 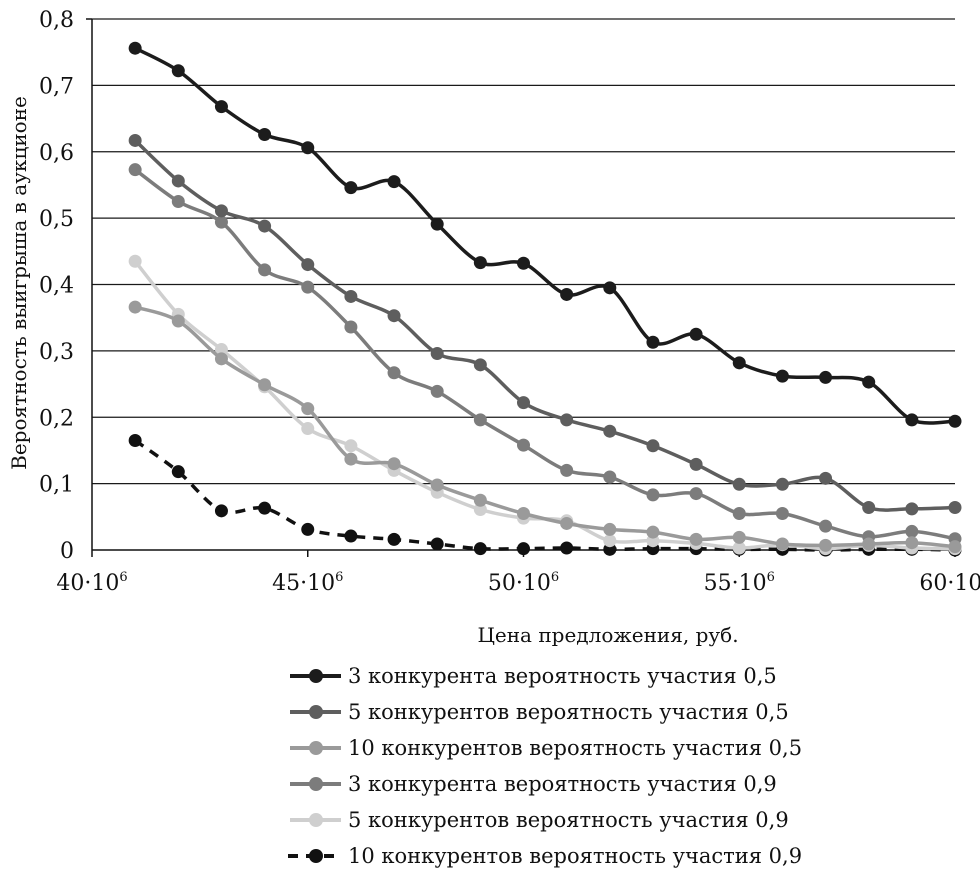 I want to click on y-tick-label: 0,3, so click(x=56, y=352).